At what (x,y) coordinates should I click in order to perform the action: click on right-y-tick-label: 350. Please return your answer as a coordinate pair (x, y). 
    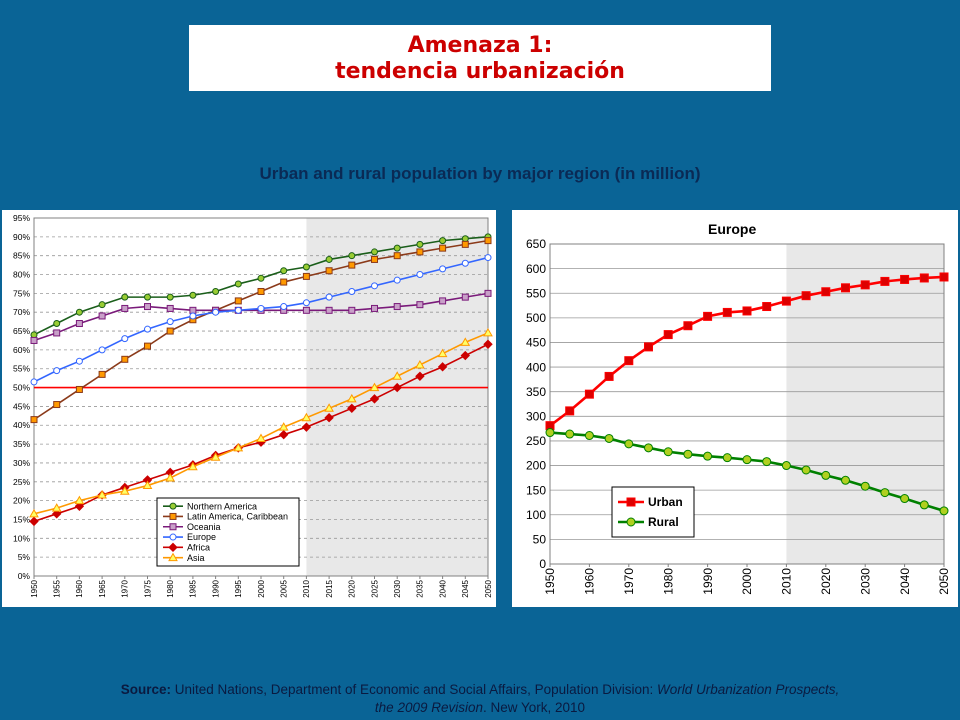
    Looking at the image, I should click on (536, 392).